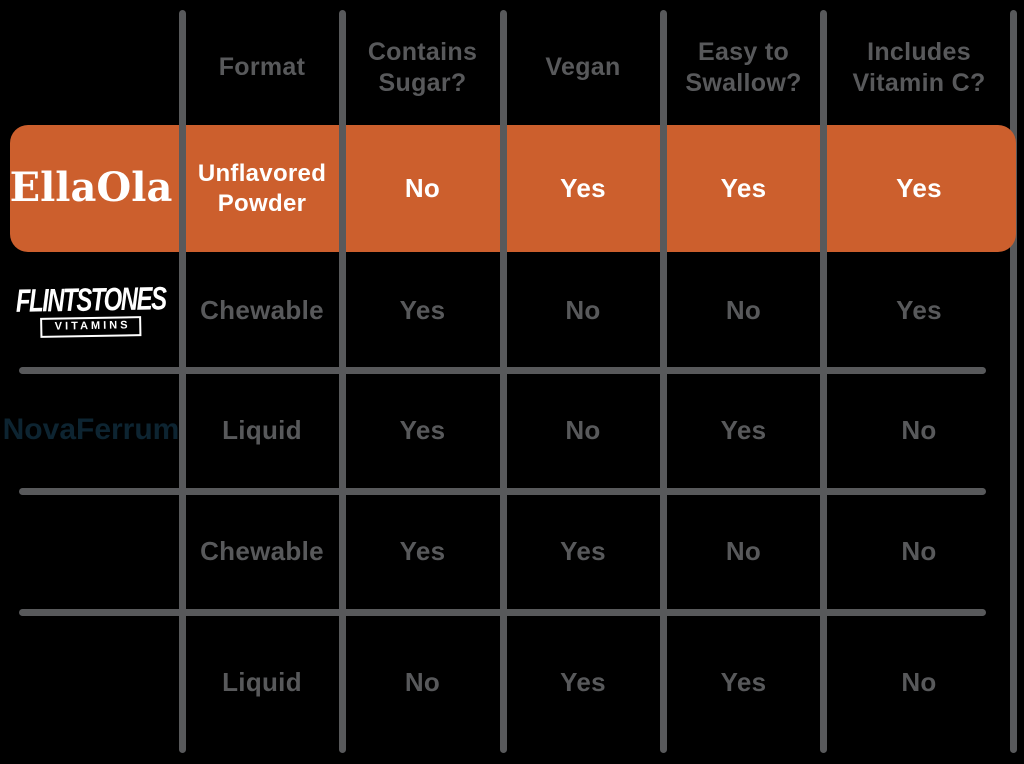 The height and width of the screenshot is (764, 1024). What do you see at coordinates (262, 429) in the screenshot?
I see `cell-novaferrum-format: Liquid` at bounding box center [262, 429].